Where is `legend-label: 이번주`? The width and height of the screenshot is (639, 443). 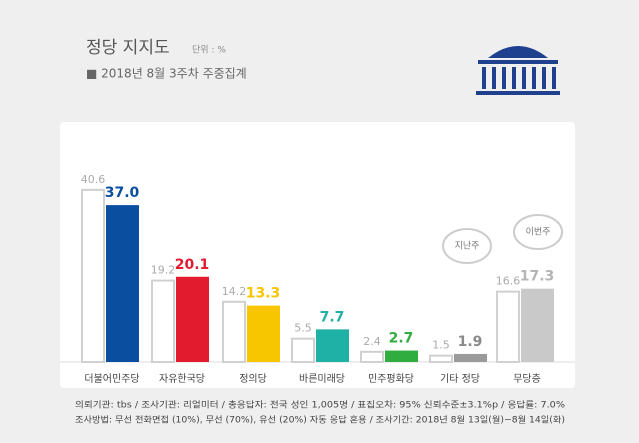 legend-label: 이번주 is located at coordinates (538, 232).